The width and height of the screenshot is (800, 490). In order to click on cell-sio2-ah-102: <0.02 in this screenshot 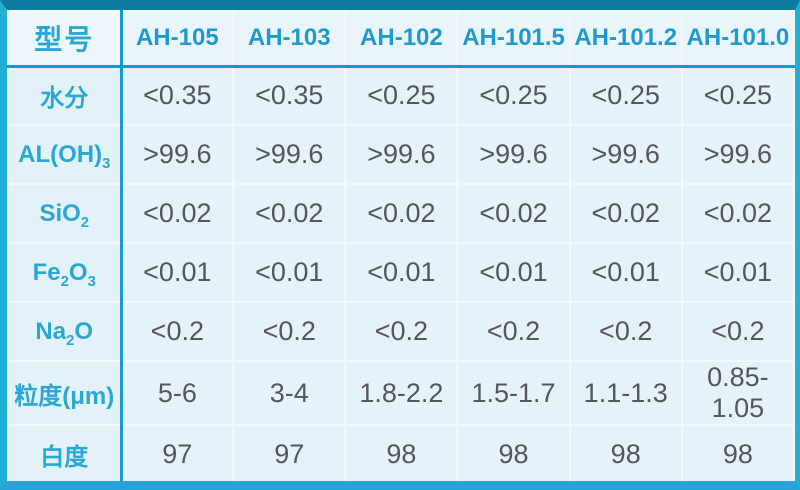, I will do `click(401, 213)`.